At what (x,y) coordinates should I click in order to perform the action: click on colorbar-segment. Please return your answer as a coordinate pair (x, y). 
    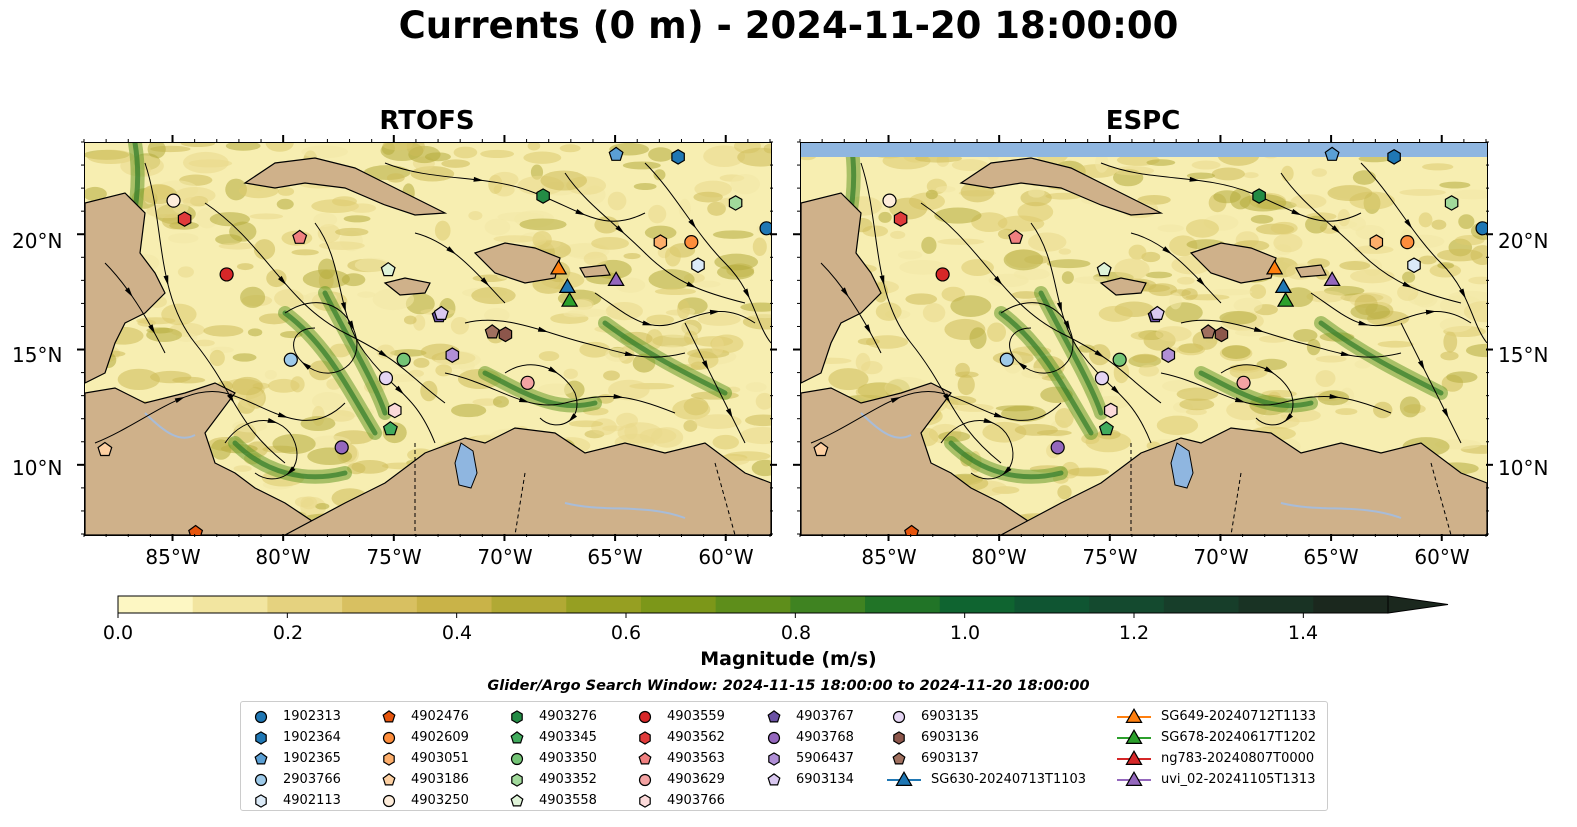
    Looking at the image, I should click on (1276, 604).